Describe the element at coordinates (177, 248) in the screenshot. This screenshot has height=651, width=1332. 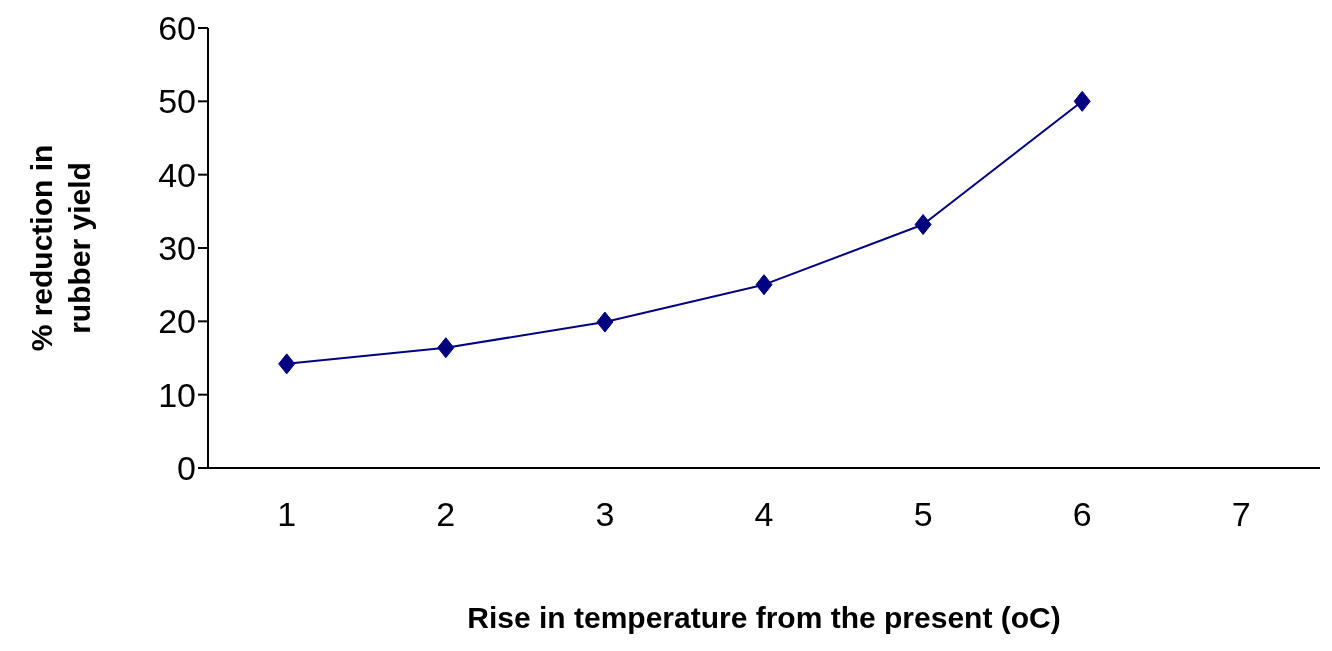
I see `y-tick-label: 30` at that location.